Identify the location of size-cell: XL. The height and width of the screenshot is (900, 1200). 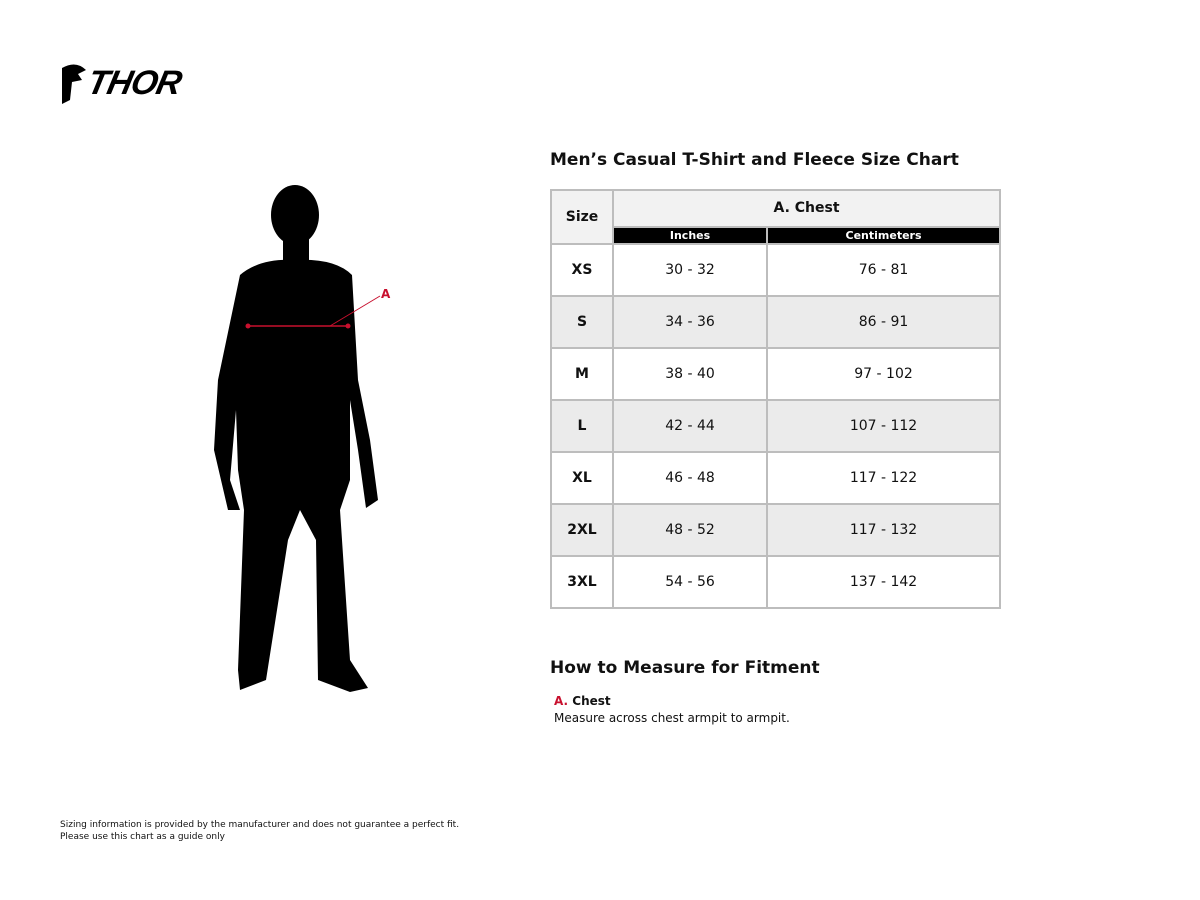
(582, 478).